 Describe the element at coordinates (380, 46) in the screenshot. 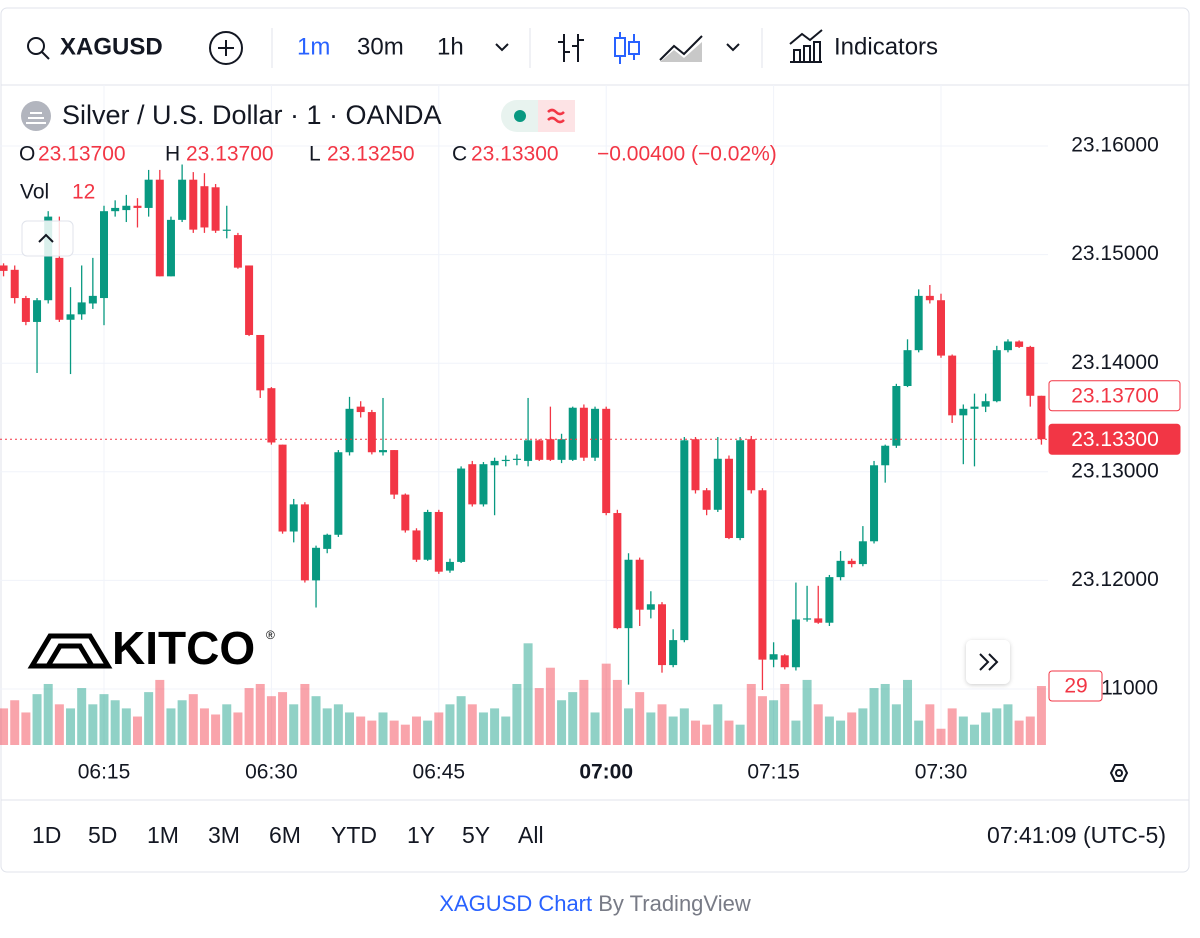

I see `interval: 30m` at that location.